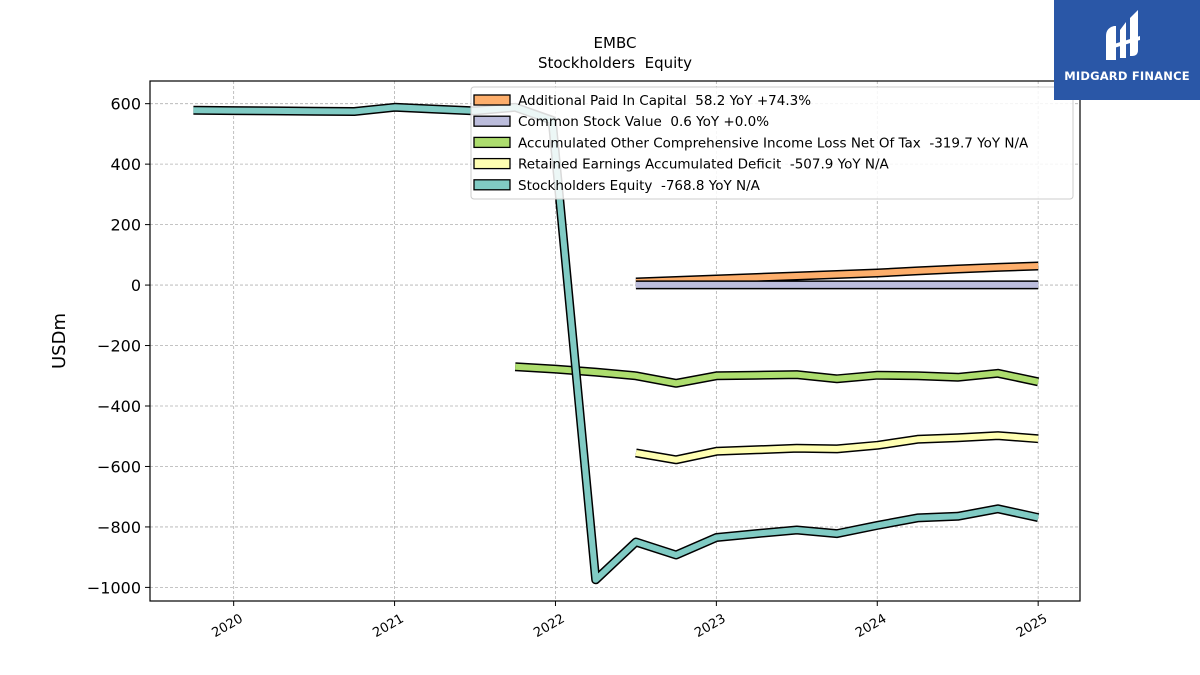  Describe the element at coordinates (630, 621) in the screenshot. I see `x-axis-ticks: 2020 2021 2022 2023 2024 2025` at that location.